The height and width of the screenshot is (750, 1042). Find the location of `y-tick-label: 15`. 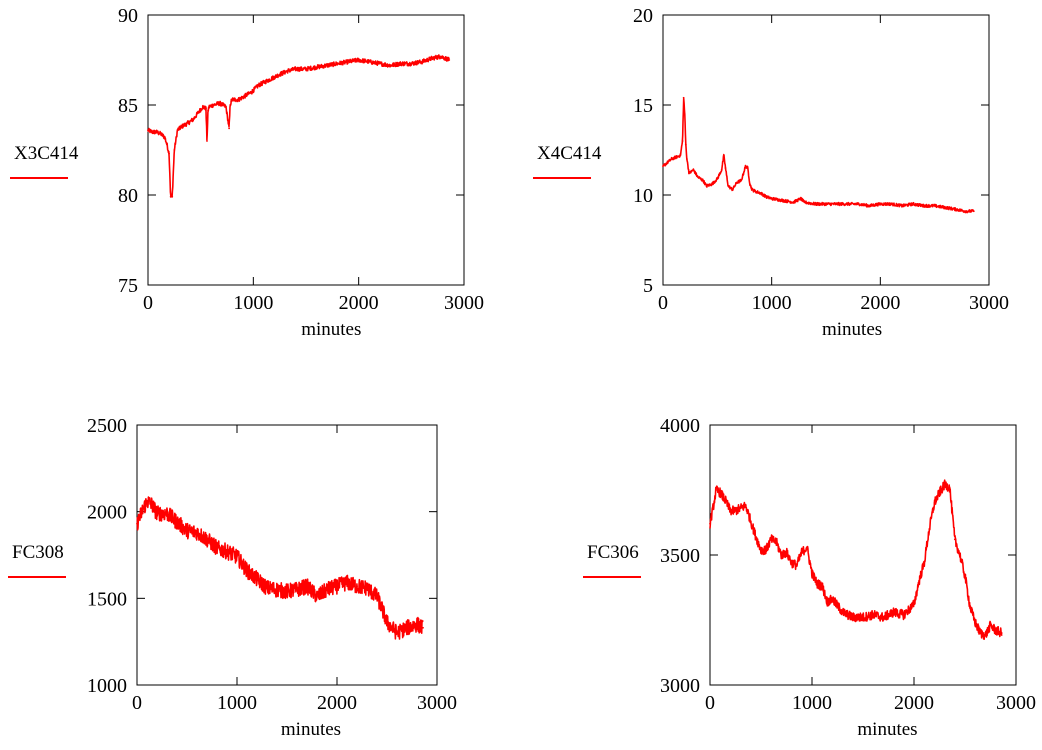

y-tick-label: 15 is located at coordinates (643, 106).